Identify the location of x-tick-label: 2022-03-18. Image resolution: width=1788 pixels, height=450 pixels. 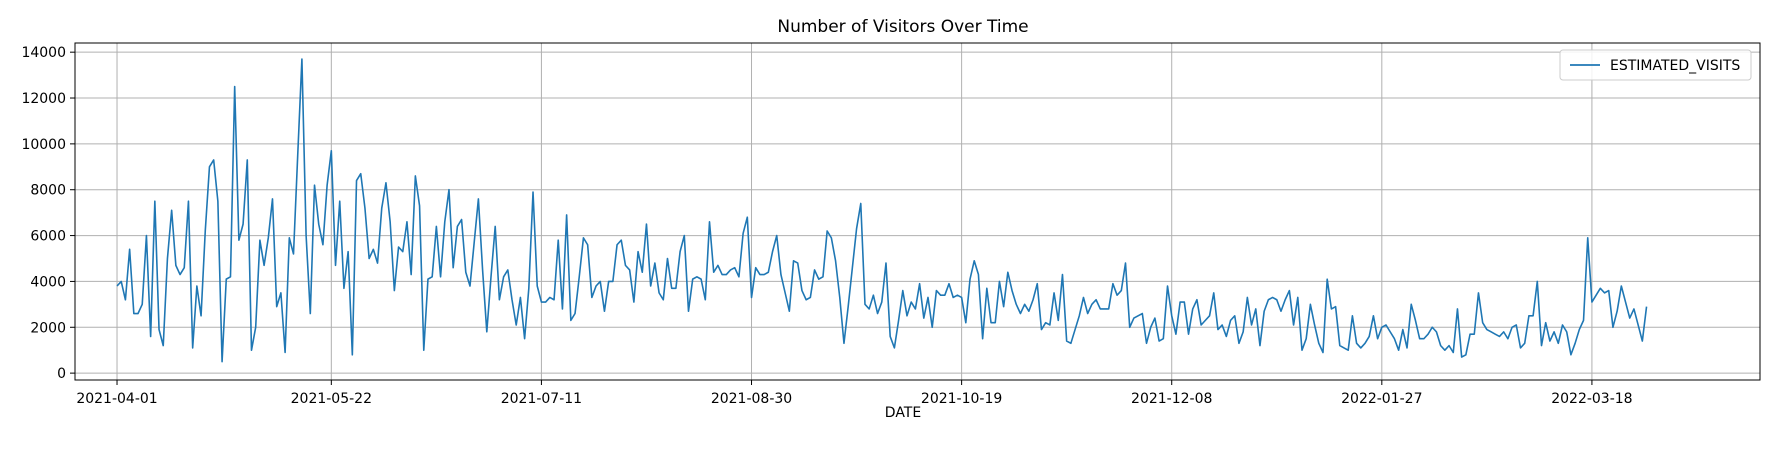
(1591, 399).